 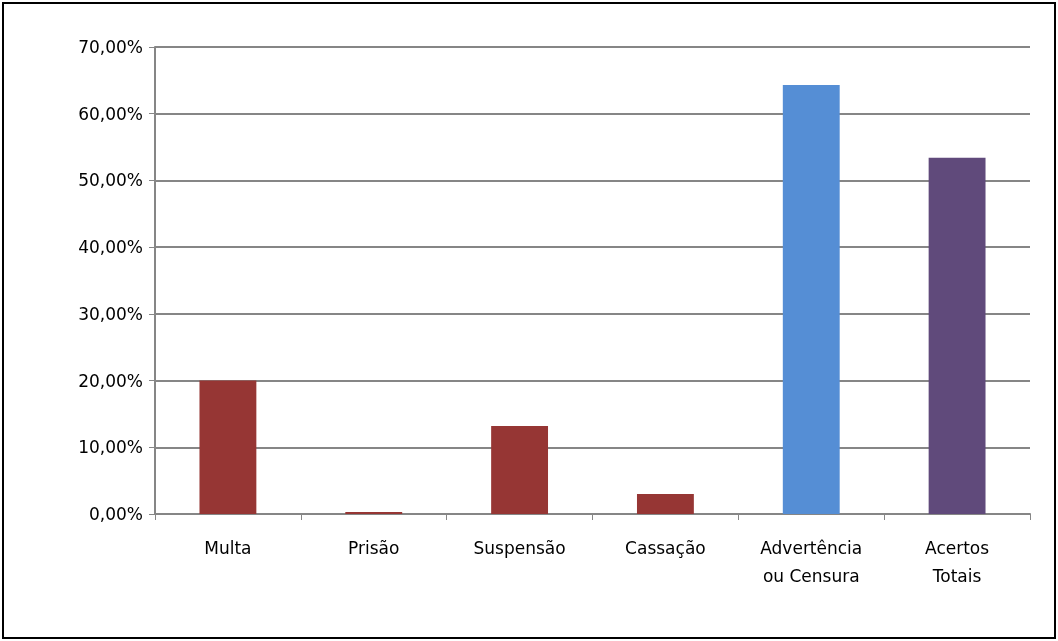 I want to click on y-tick-label: 0,00%, so click(x=115, y=514).